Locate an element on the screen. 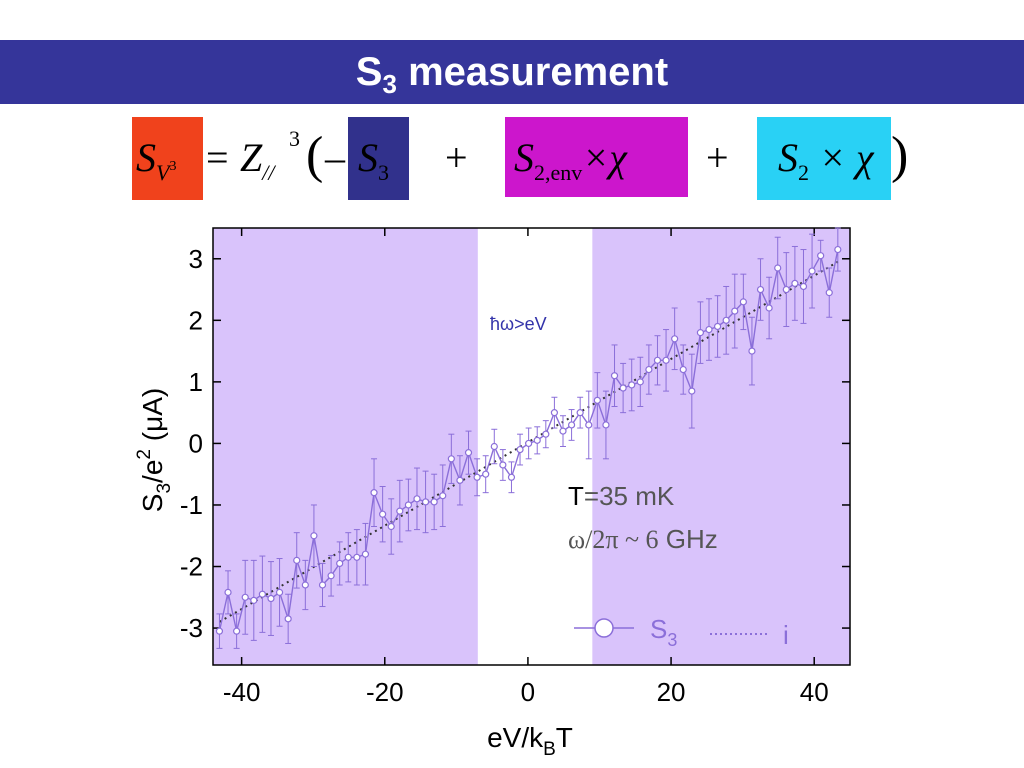  y-tick-label: 0 is located at coordinates (196, 443).